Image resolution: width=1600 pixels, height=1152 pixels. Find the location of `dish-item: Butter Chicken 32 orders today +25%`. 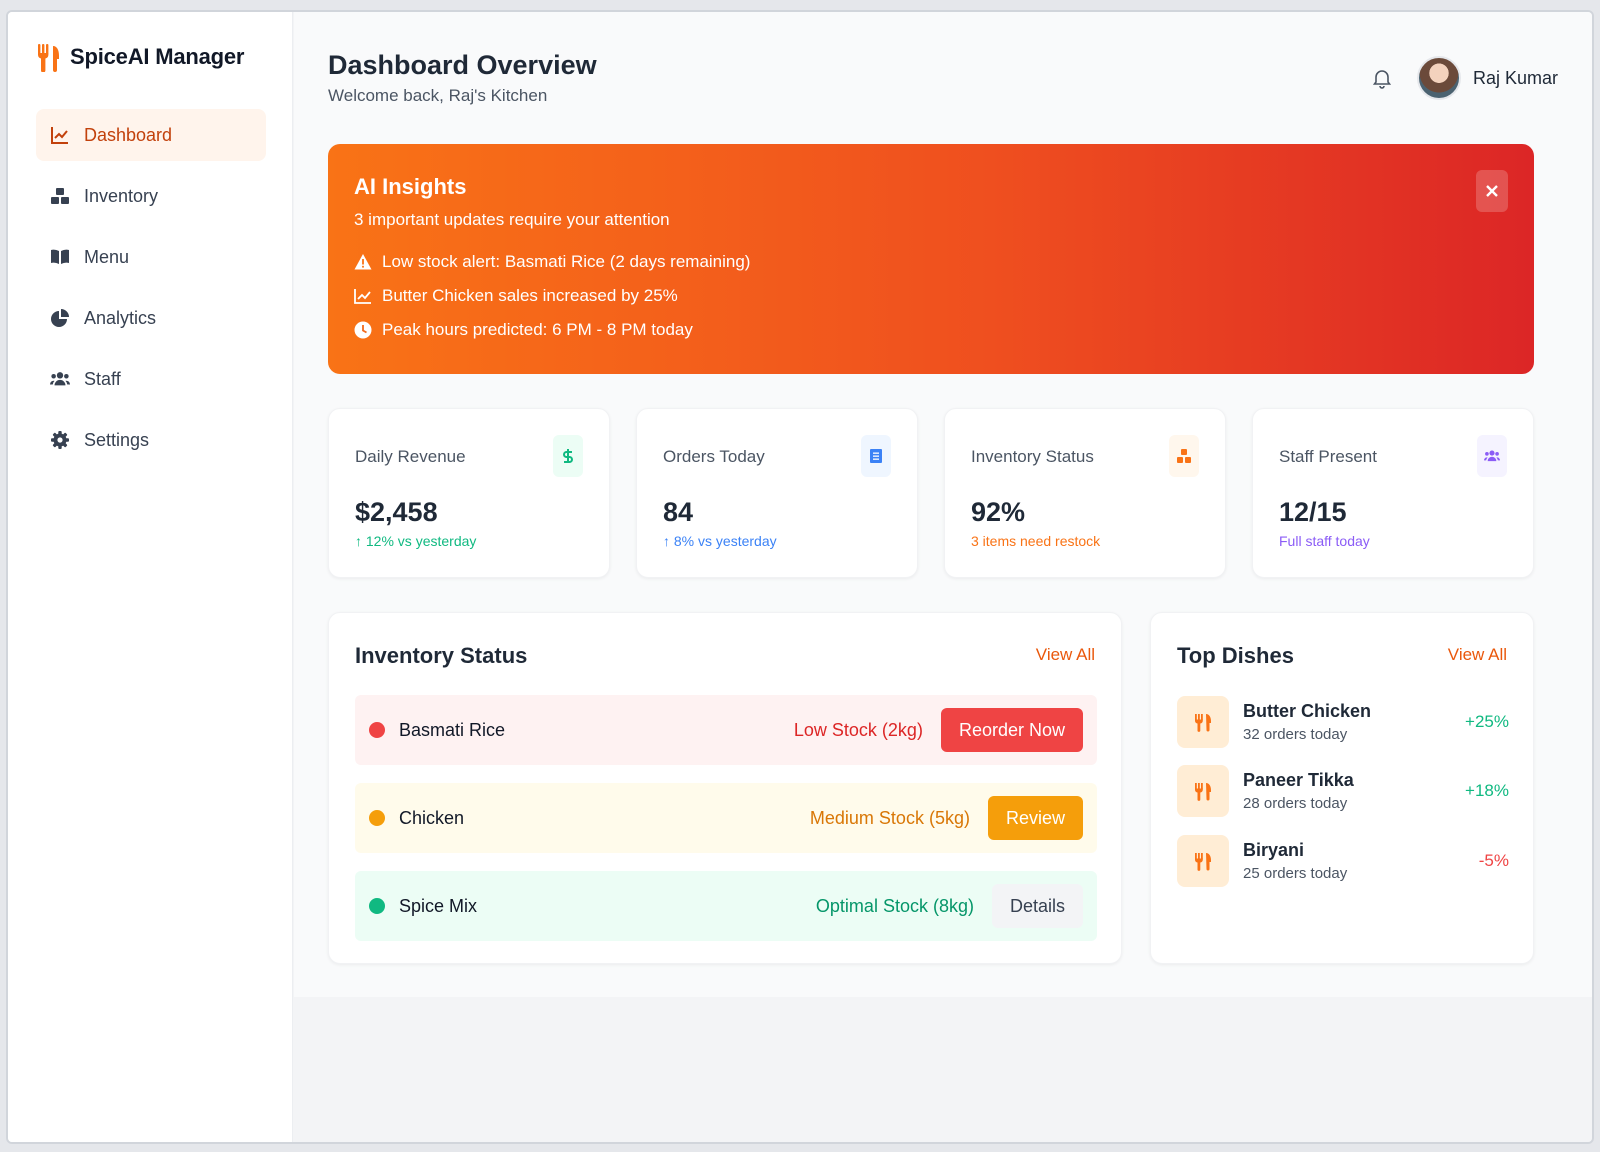

dish-item: Butter Chicken 32 orders today +25% is located at coordinates (1343, 722).